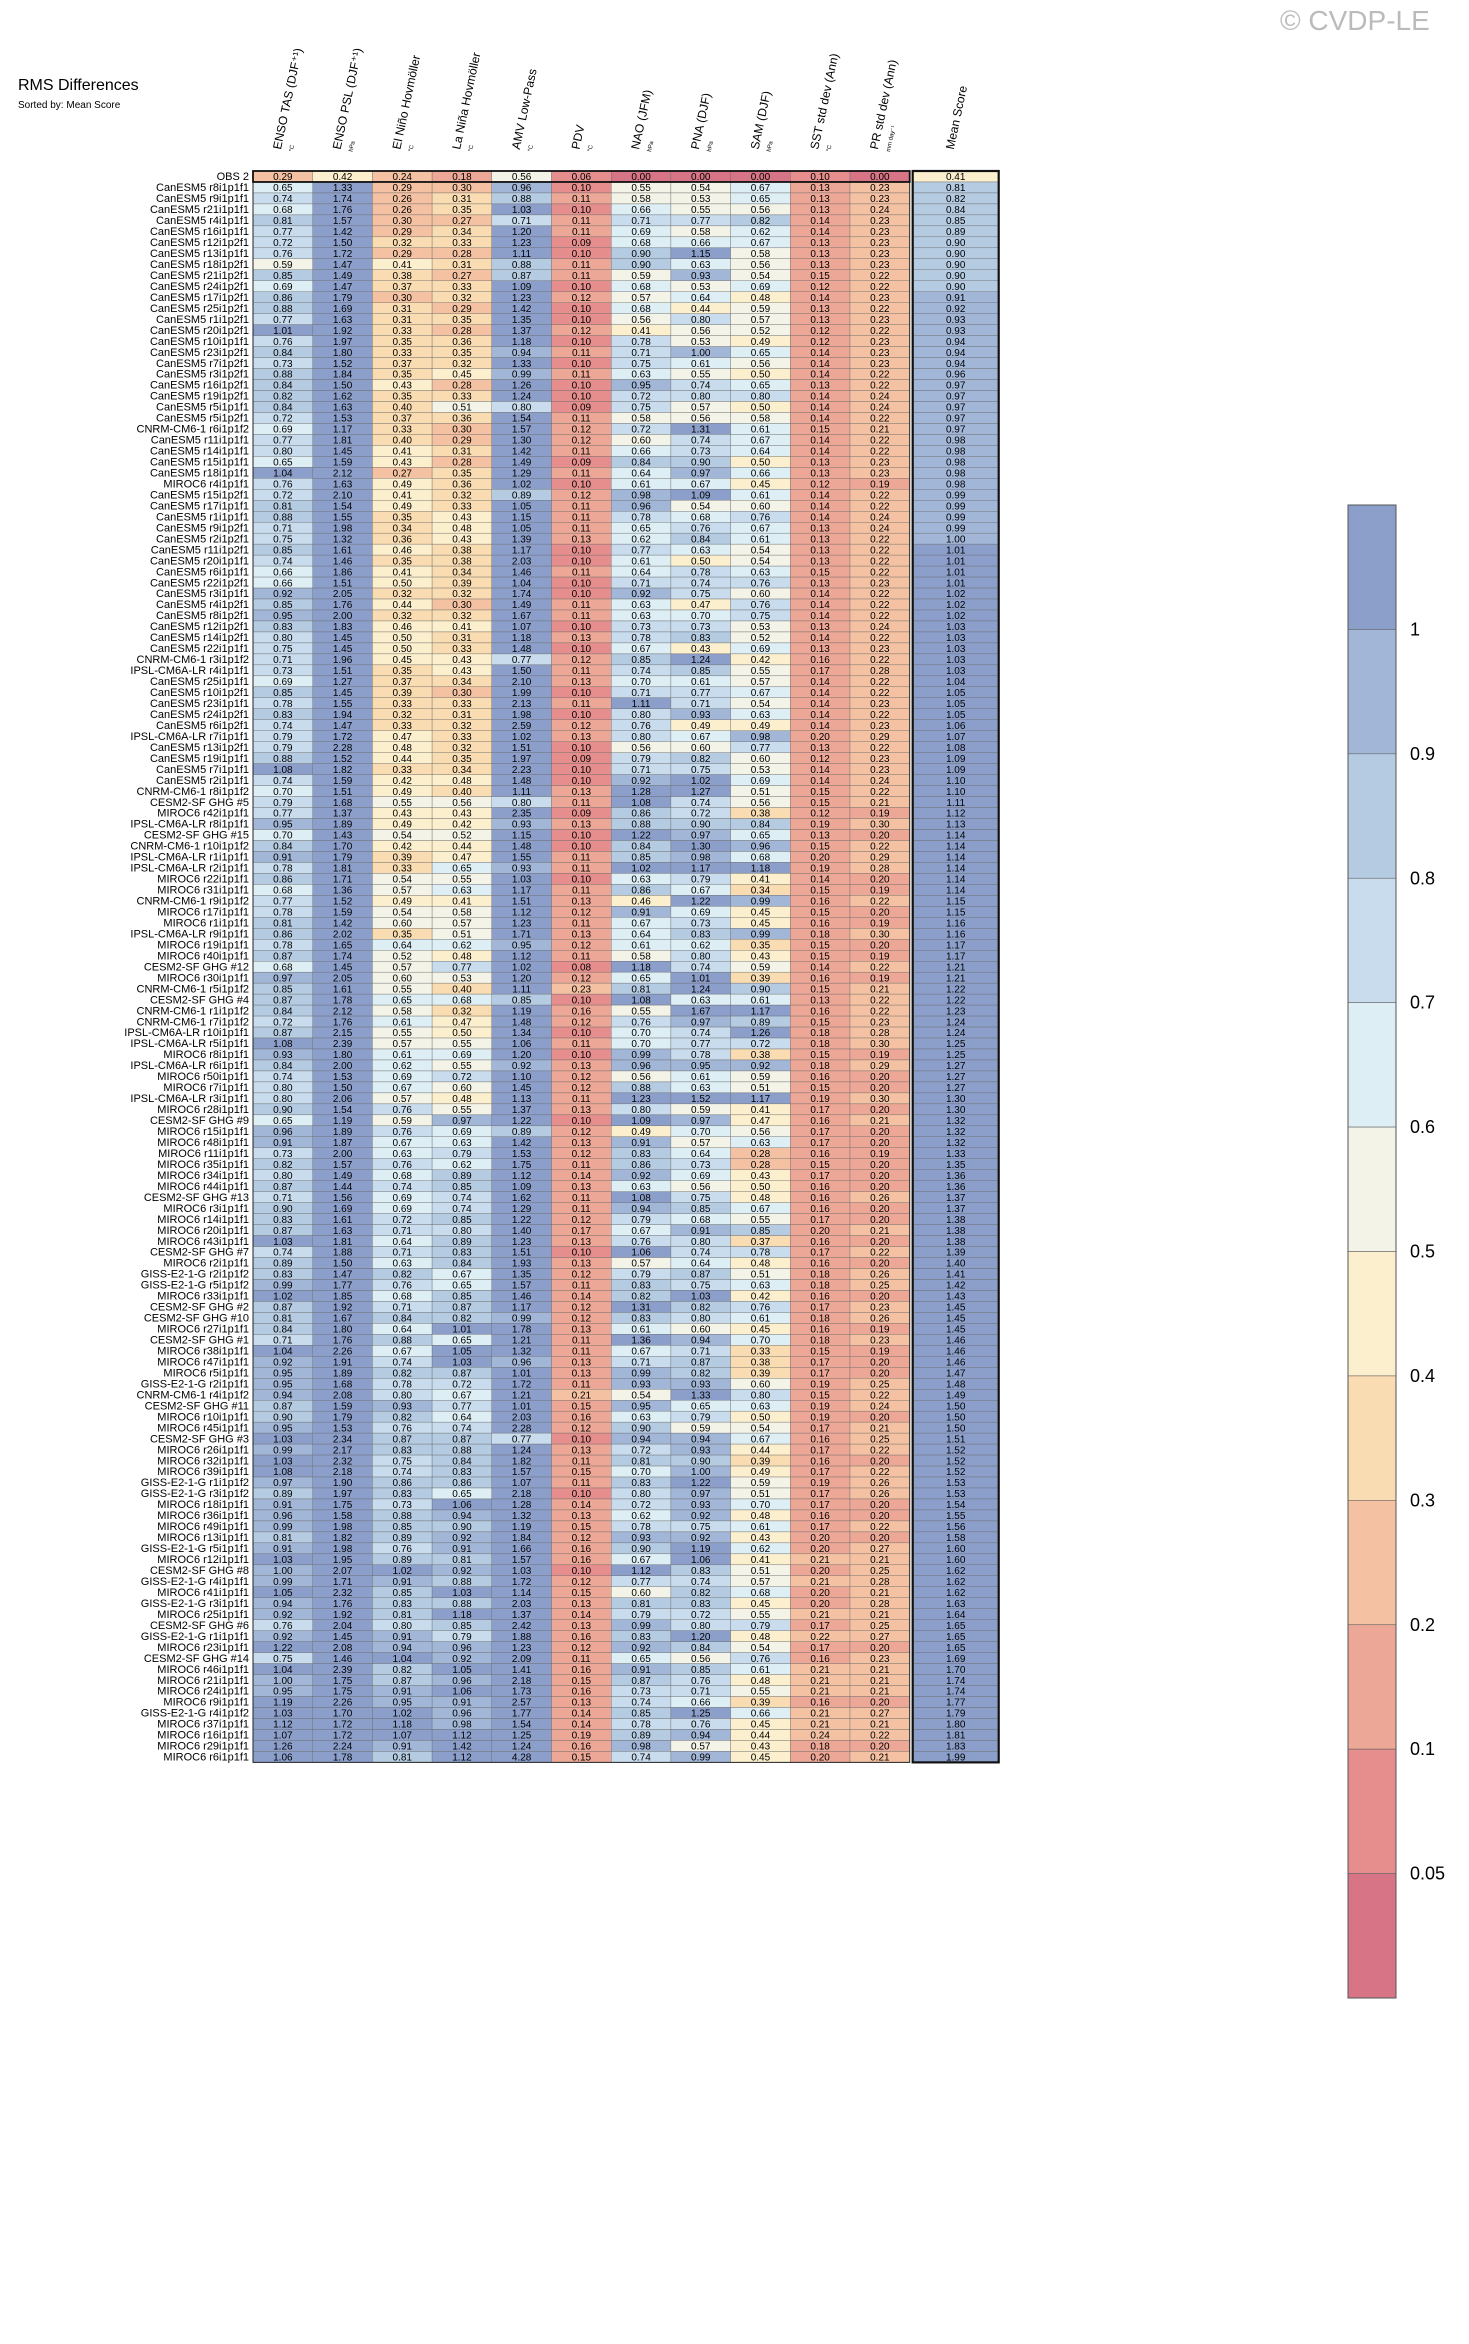 Image resolution: width=1469 pixels, height=2344 pixels. I want to click on cell-value: 0.92, so click(701, 1516).